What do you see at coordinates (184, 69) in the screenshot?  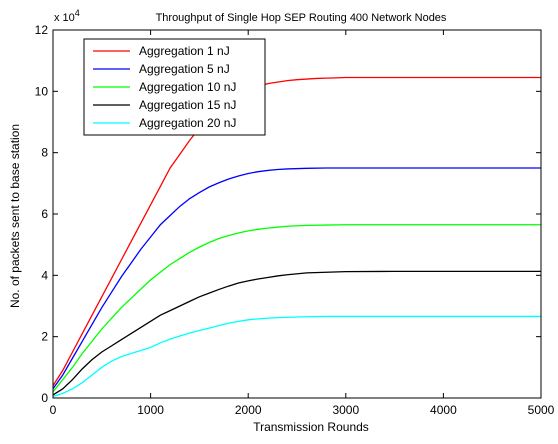 I see `legend-label: Aggregation 5 nJ` at bounding box center [184, 69].